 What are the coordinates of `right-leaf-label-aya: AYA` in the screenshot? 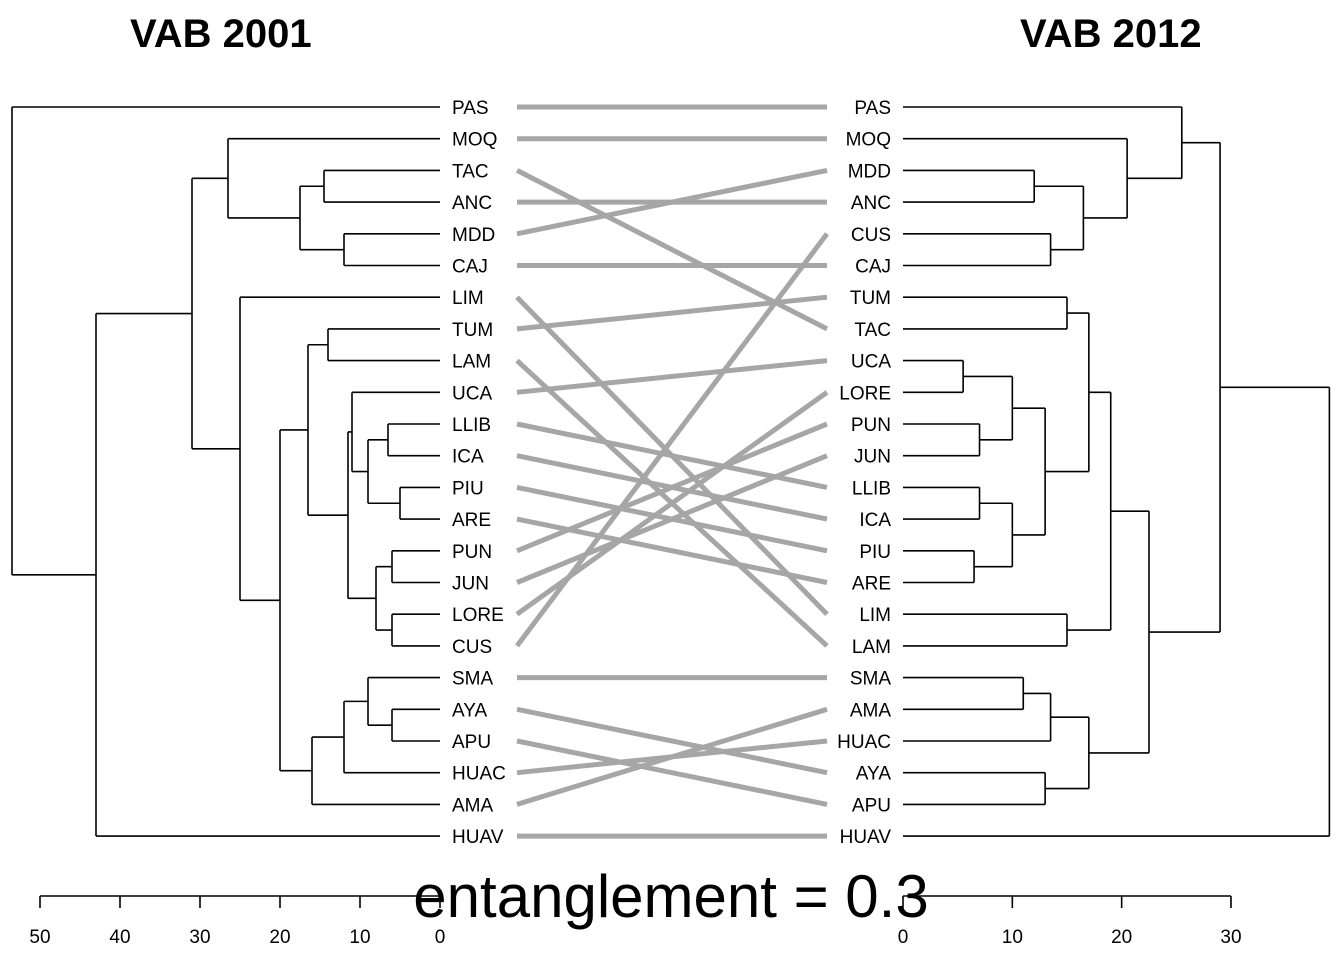 It's located at (874, 774).